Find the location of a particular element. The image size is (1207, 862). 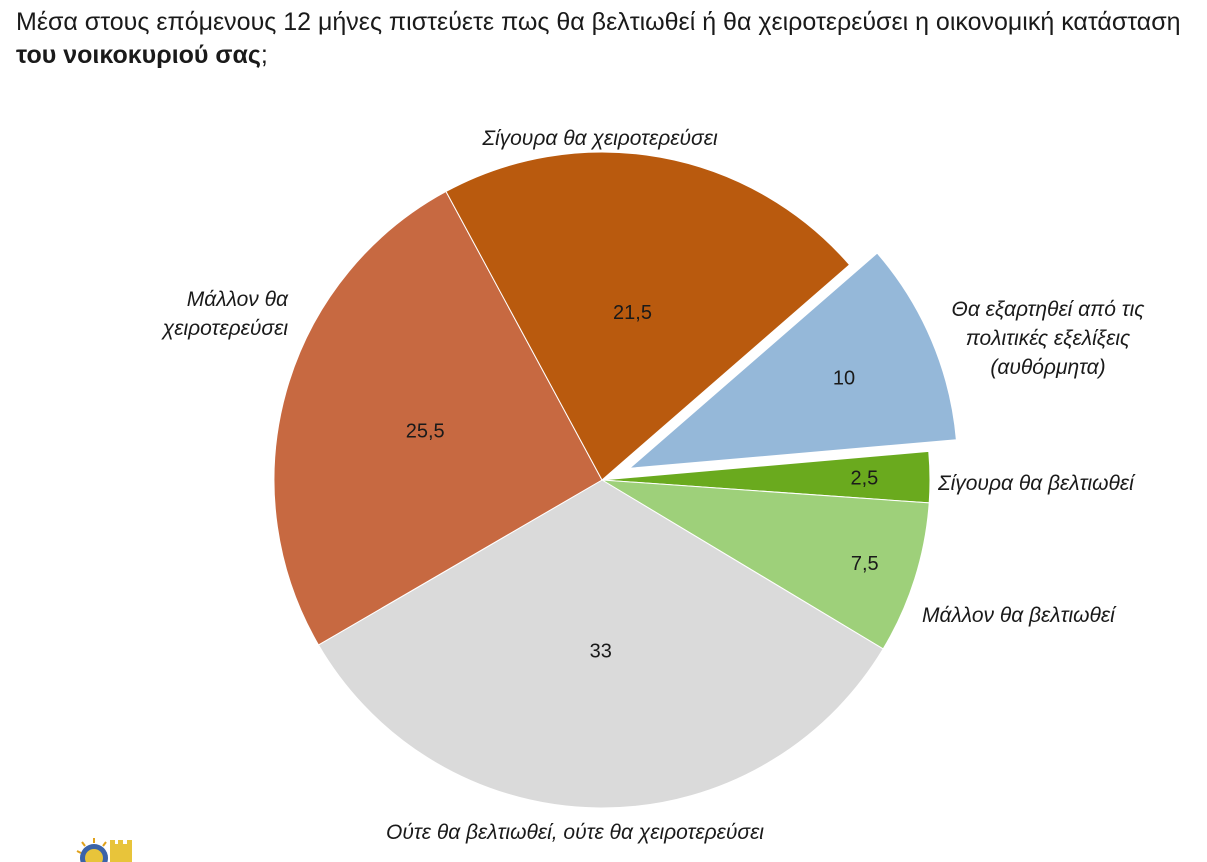

slice-value-label: 21,5 is located at coordinates (632, 313).